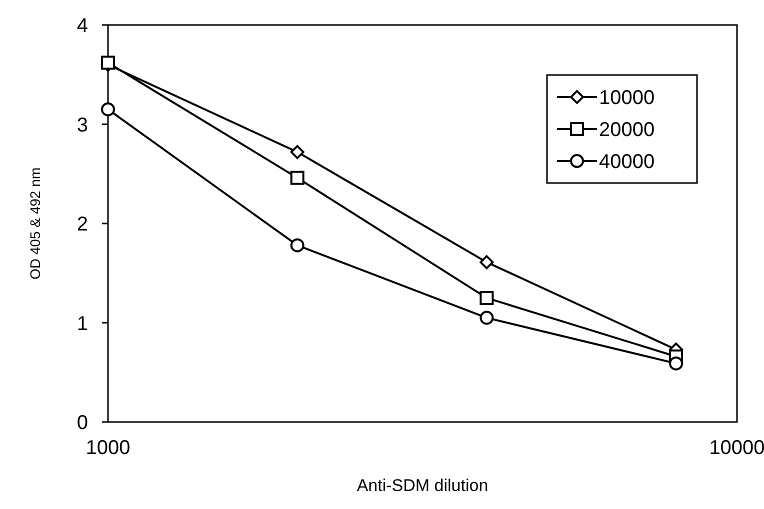 This screenshot has width=764, height=509. What do you see at coordinates (627, 98) in the screenshot?
I see `legend-label: 10000` at bounding box center [627, 98].